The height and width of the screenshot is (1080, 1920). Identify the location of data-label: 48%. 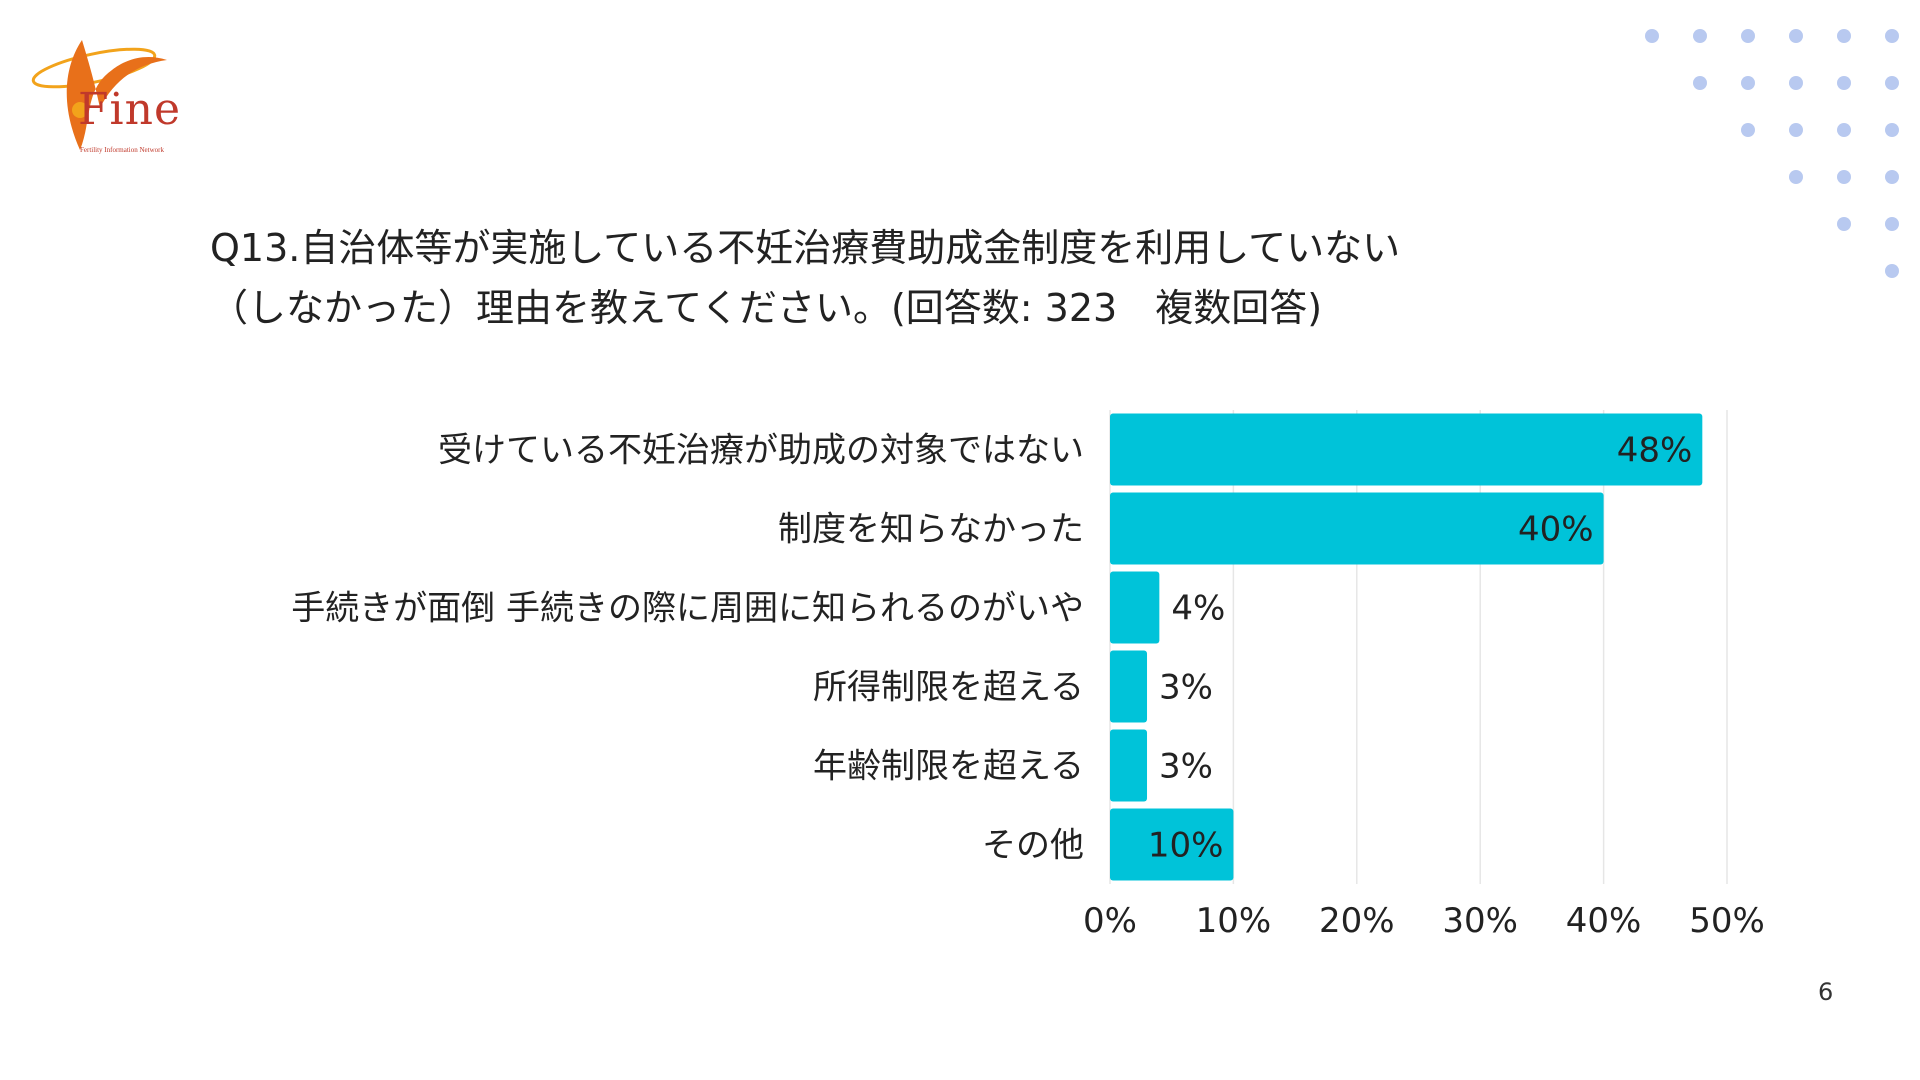
(1655, 451).